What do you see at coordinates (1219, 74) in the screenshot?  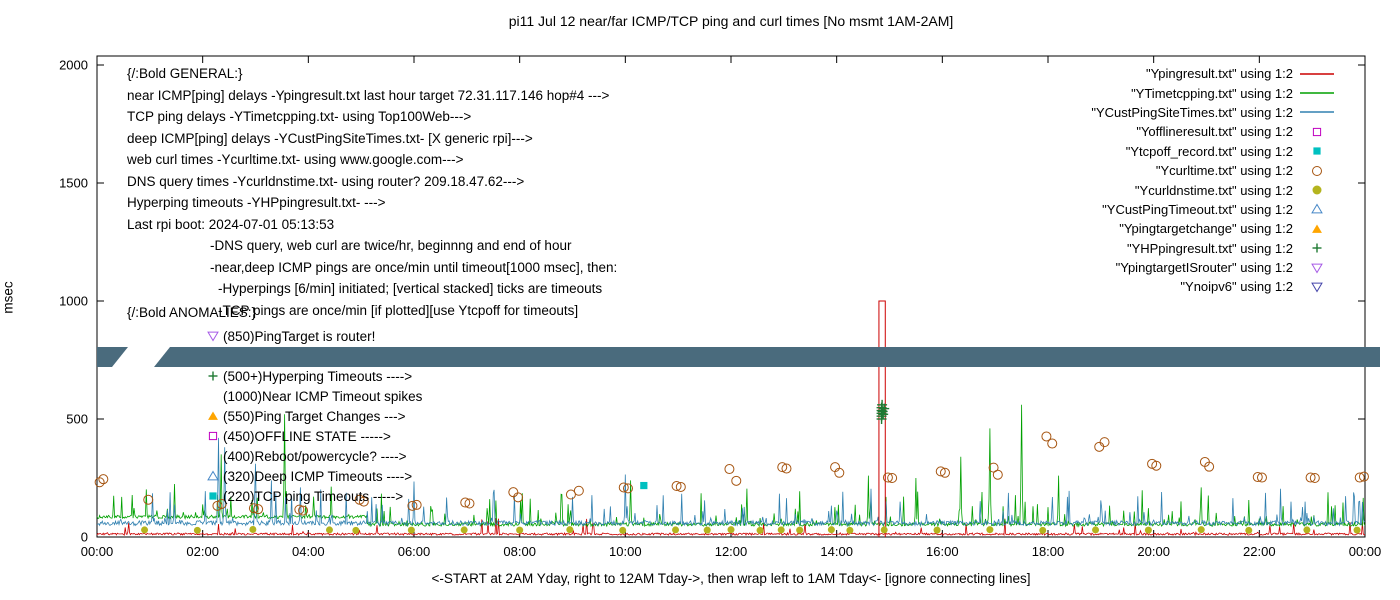 I see `legend-label: "Ypingresult.txt" using 1:2` at bounding box center [1219, 74].